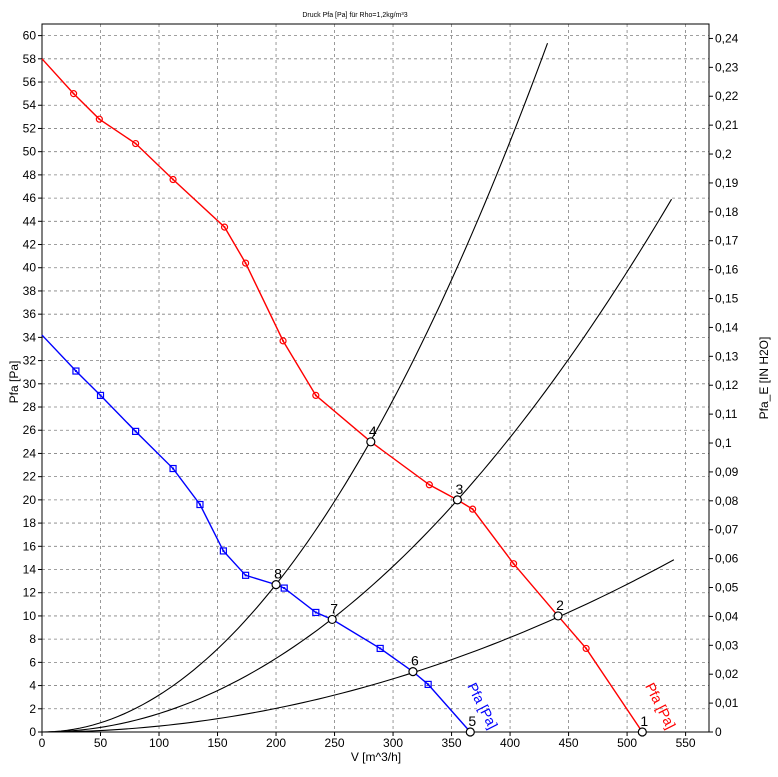 Image resolution: width=778 pixels, height=777 pixels. I want to click on y2-tick-label: 0,07, so click(727, 530).